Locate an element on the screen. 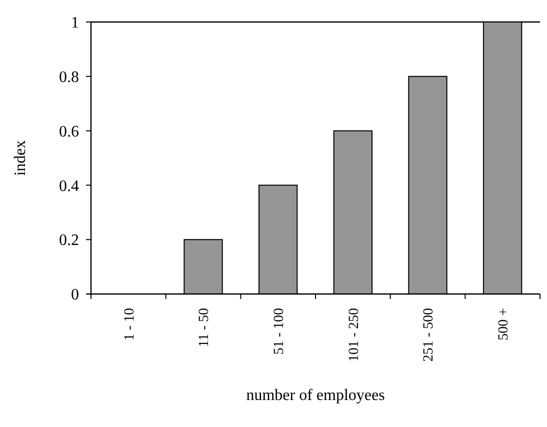 The image size is (547, 427). y-tick-label: 0.2 is located at coordinates (69, 241).